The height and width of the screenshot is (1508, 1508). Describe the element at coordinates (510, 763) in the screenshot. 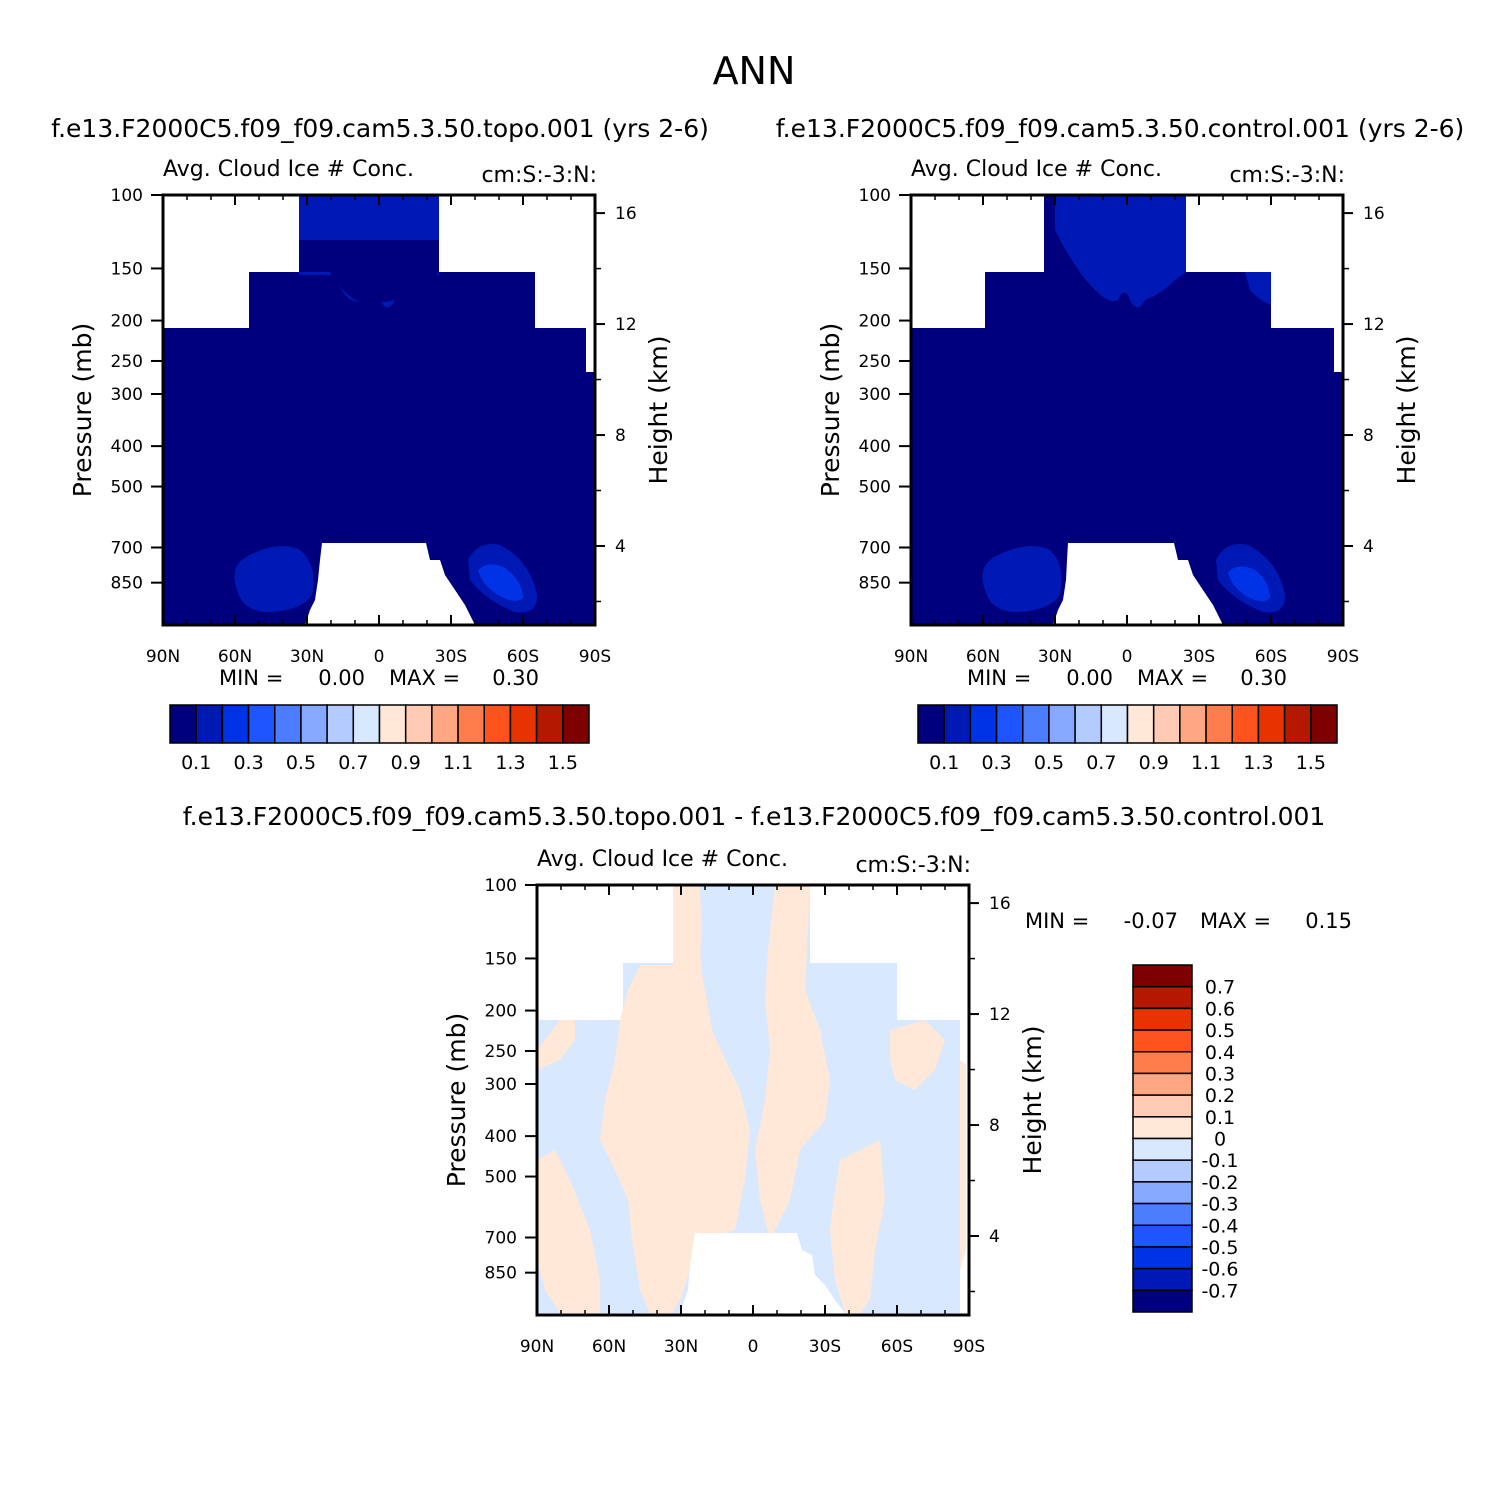

I see `colorbar-label: 1.3` at that location.